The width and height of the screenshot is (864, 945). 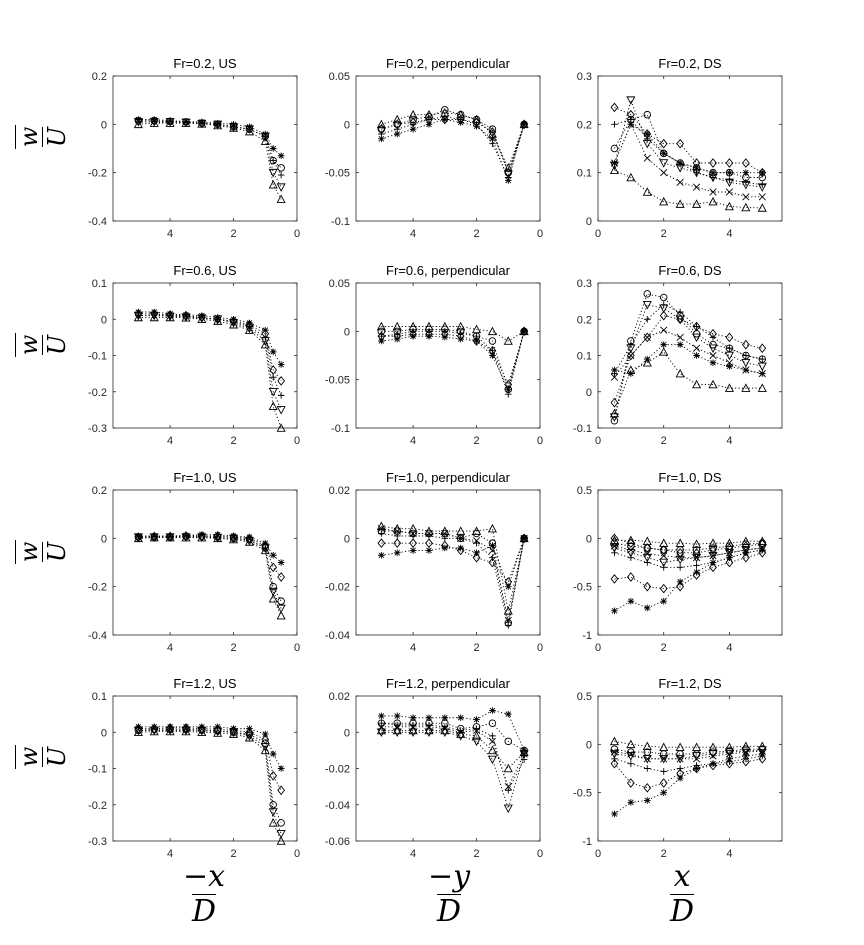 What do you see at coordinates (448, 63) in the screenshot?
I see `chart-title: Fr=0.2, perpendicular` at bounding box center [448, 63].